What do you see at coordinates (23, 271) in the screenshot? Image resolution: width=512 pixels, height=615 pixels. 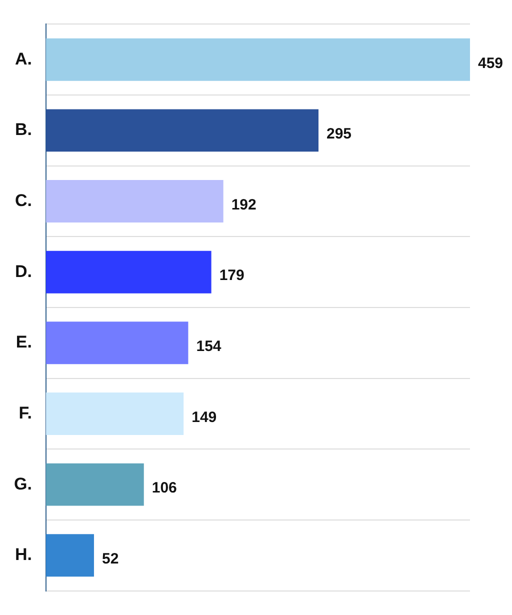 I see `y-tick-label: D.` at bounding box center [23, 271].